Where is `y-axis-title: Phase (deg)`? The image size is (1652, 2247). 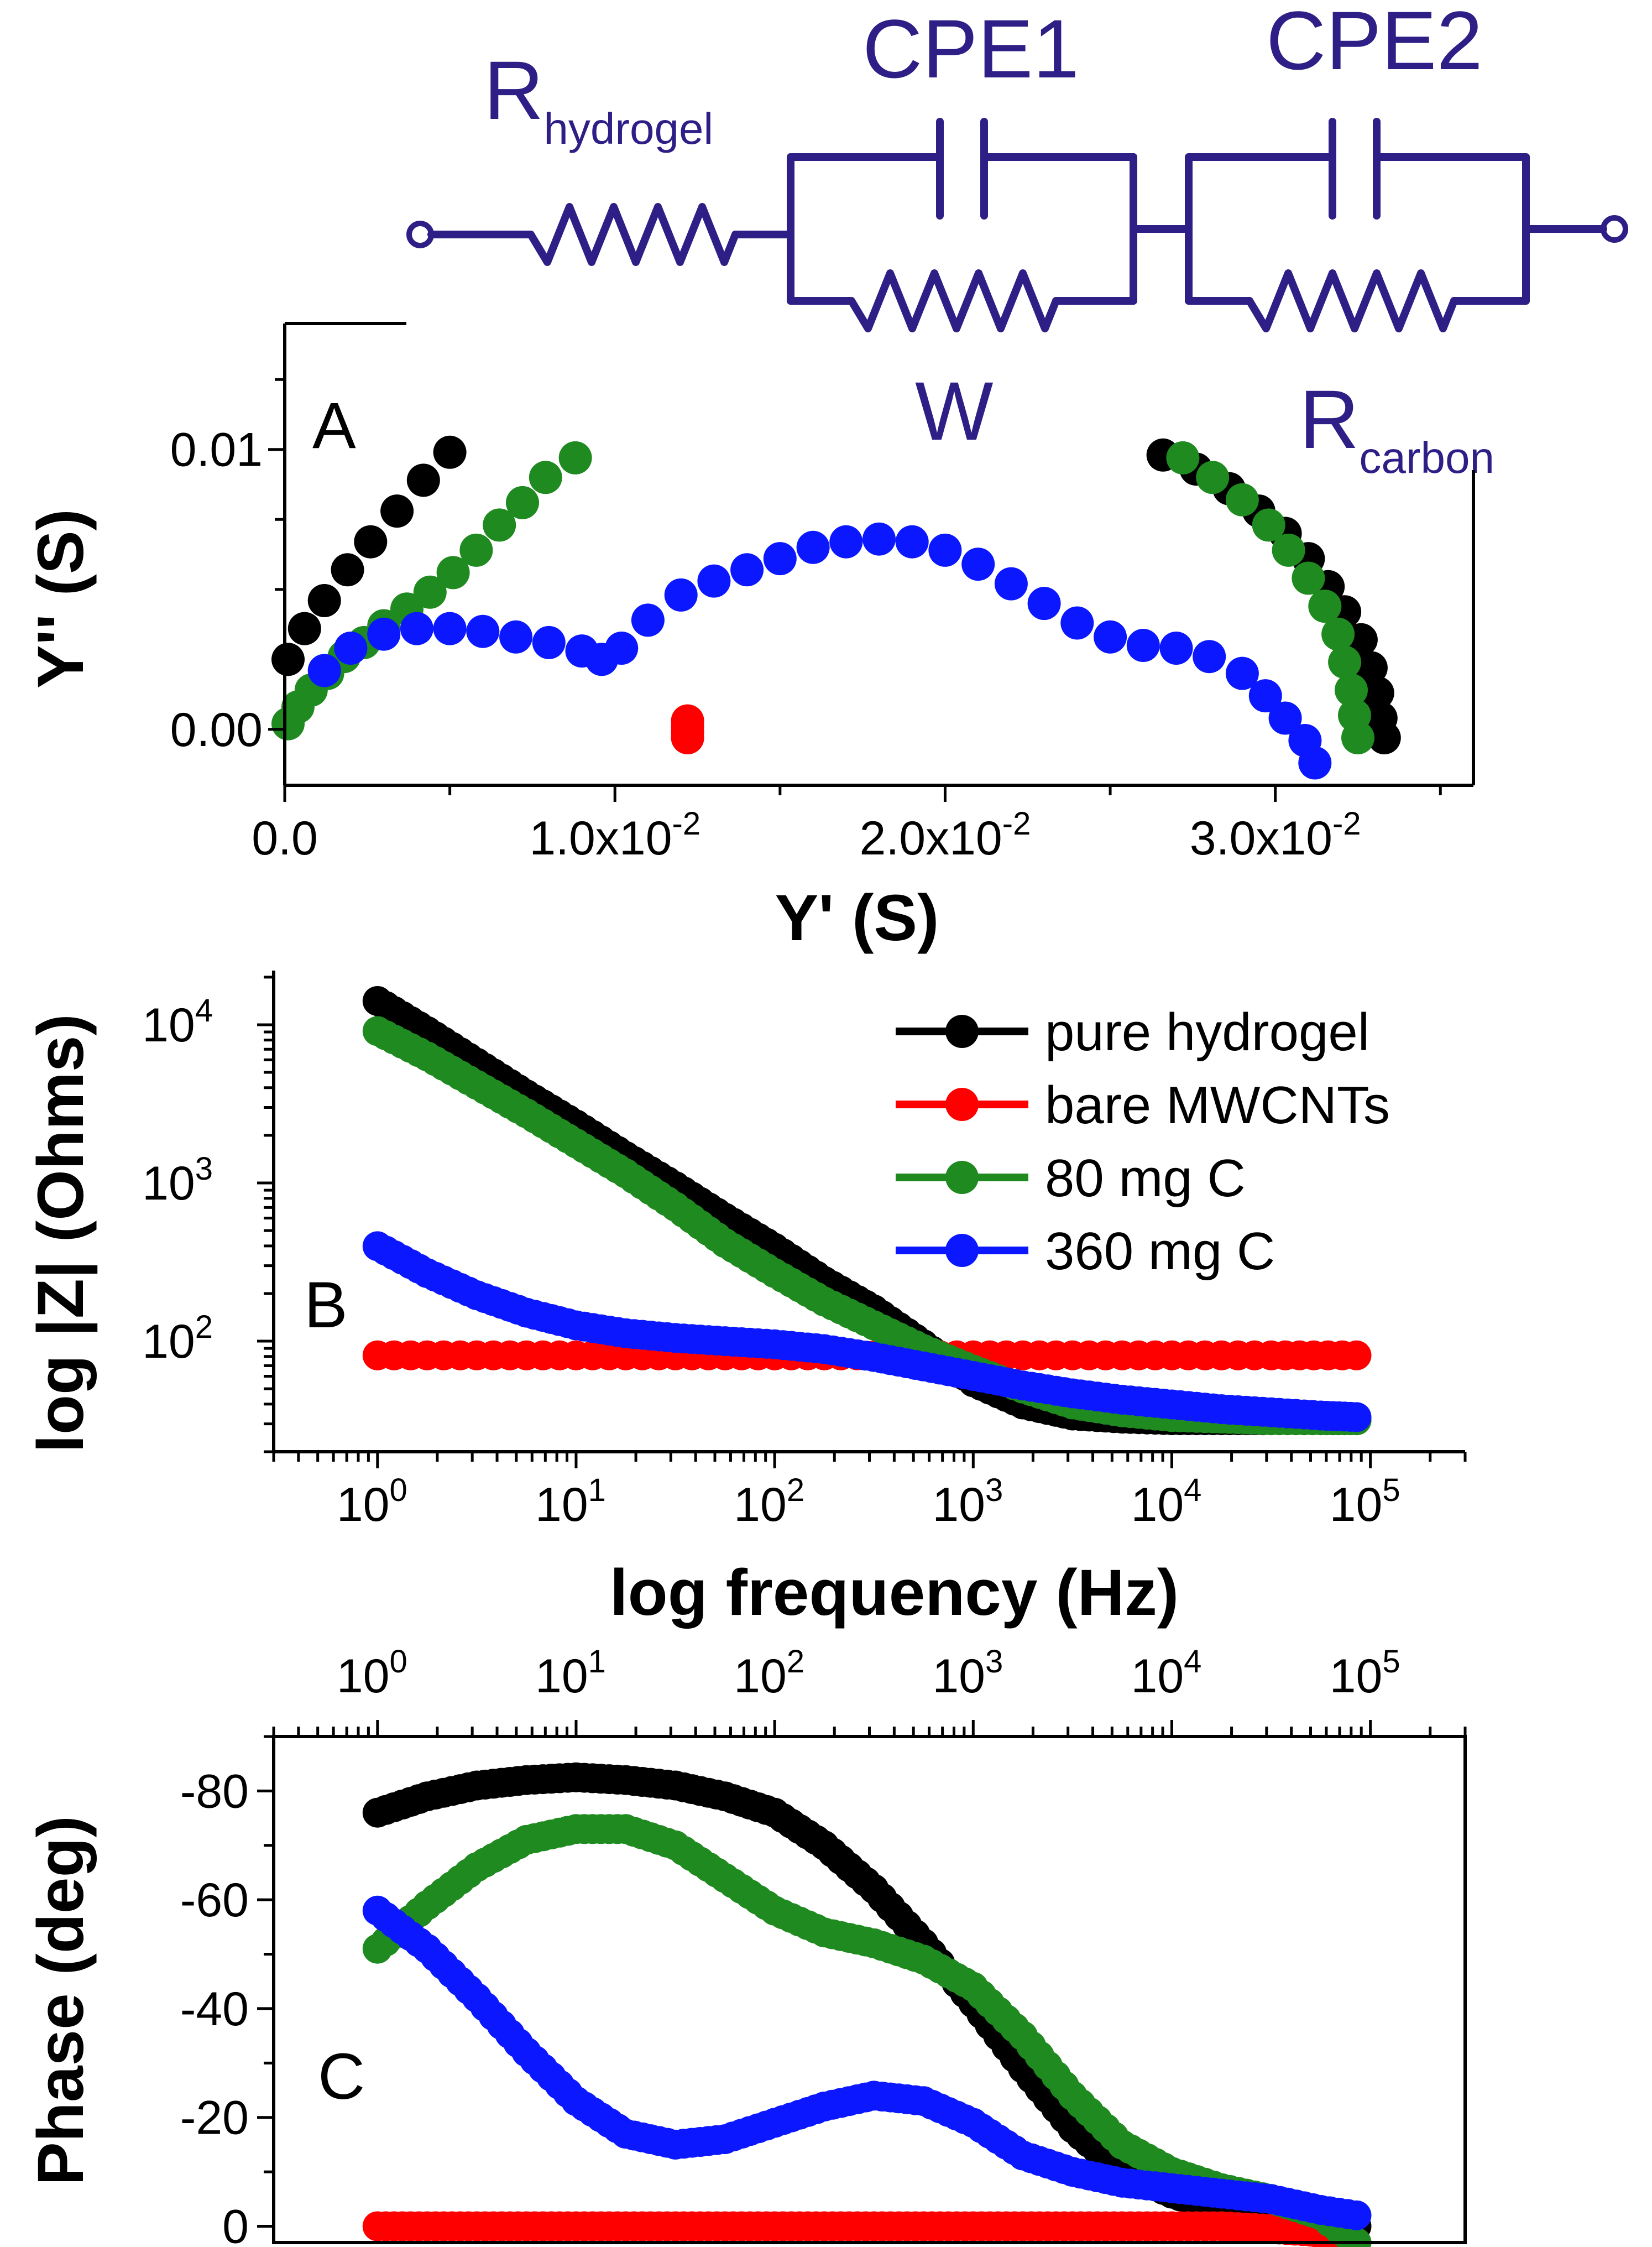 y-axis-title: Phase (deg) is located at coordinates (60, 2001).